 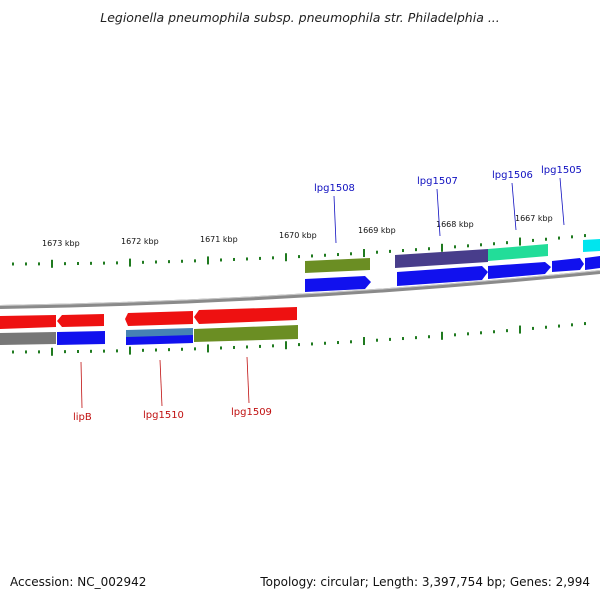 What do you see at coordinates (455, 224) in the screenshot?
I see `kbp-label: 1668 kbp` at bounding box center [455, 224].